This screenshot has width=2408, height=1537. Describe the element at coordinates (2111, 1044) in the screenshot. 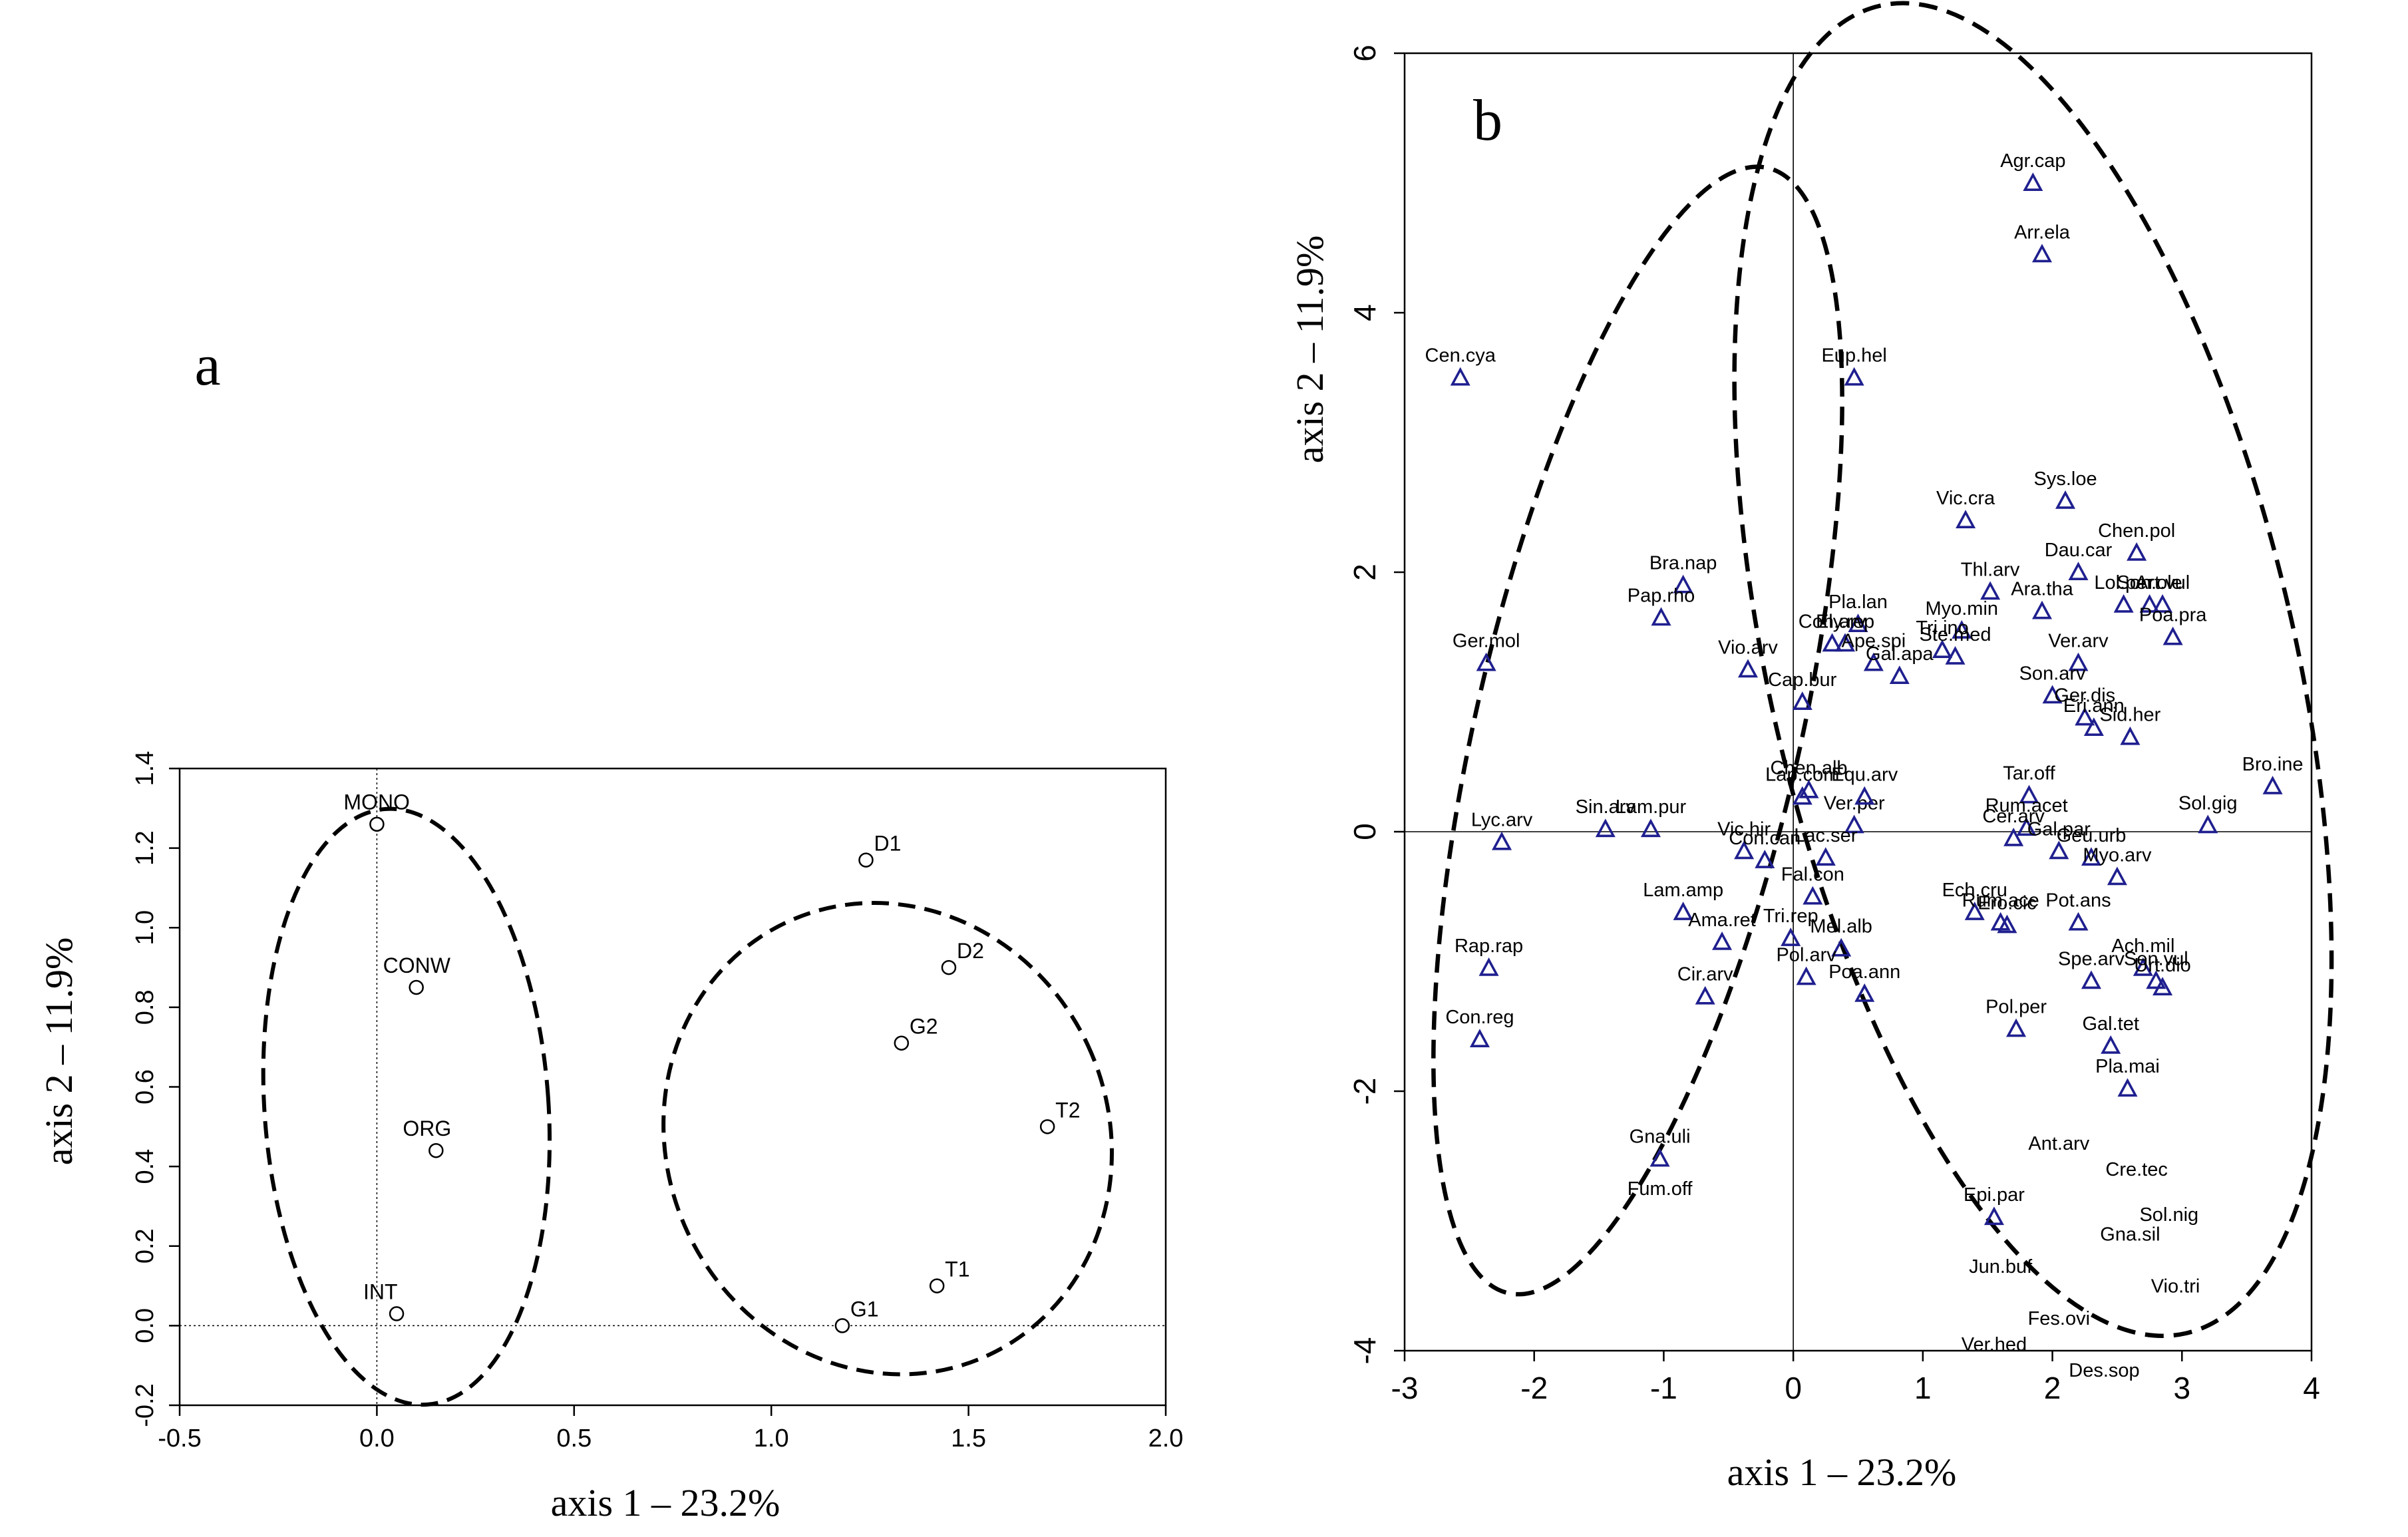

I see `panel-b-point-gal-tet` at that location.